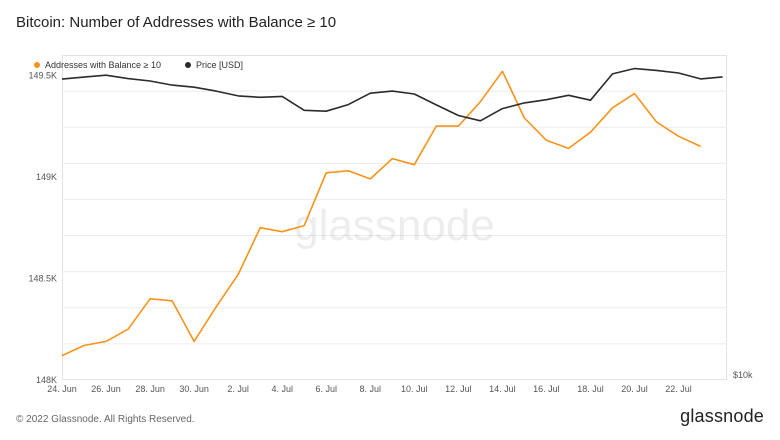  What do you see at coordinates (502, 389) in the screenshot?
I see `x-tick-label: 14. Jul` at bounding box center [502, 389].